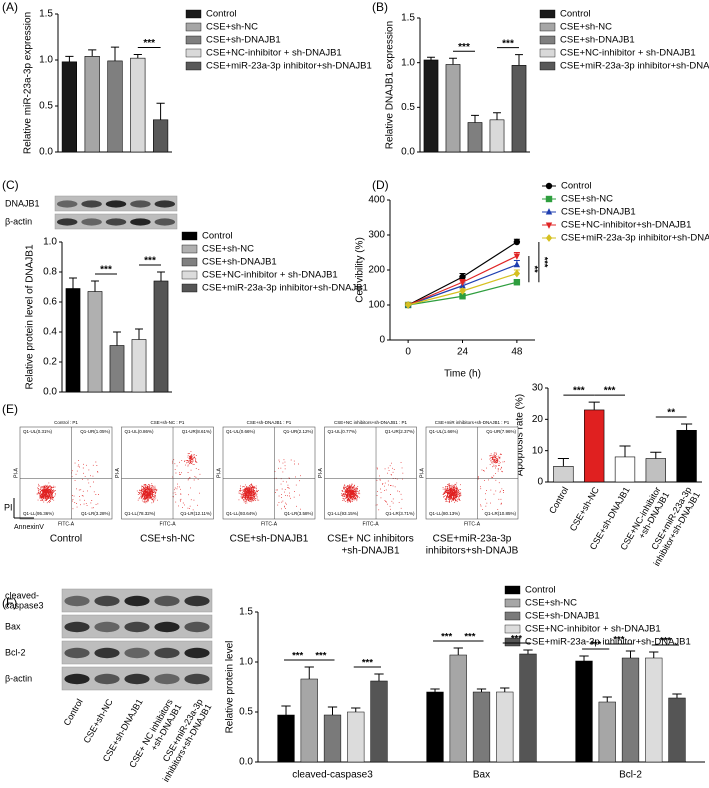 This screenshot has height=788, width=709. Describe the element at coordinates (558, 500) in the screenshot. I see `x-tick-label: Control` at that location.